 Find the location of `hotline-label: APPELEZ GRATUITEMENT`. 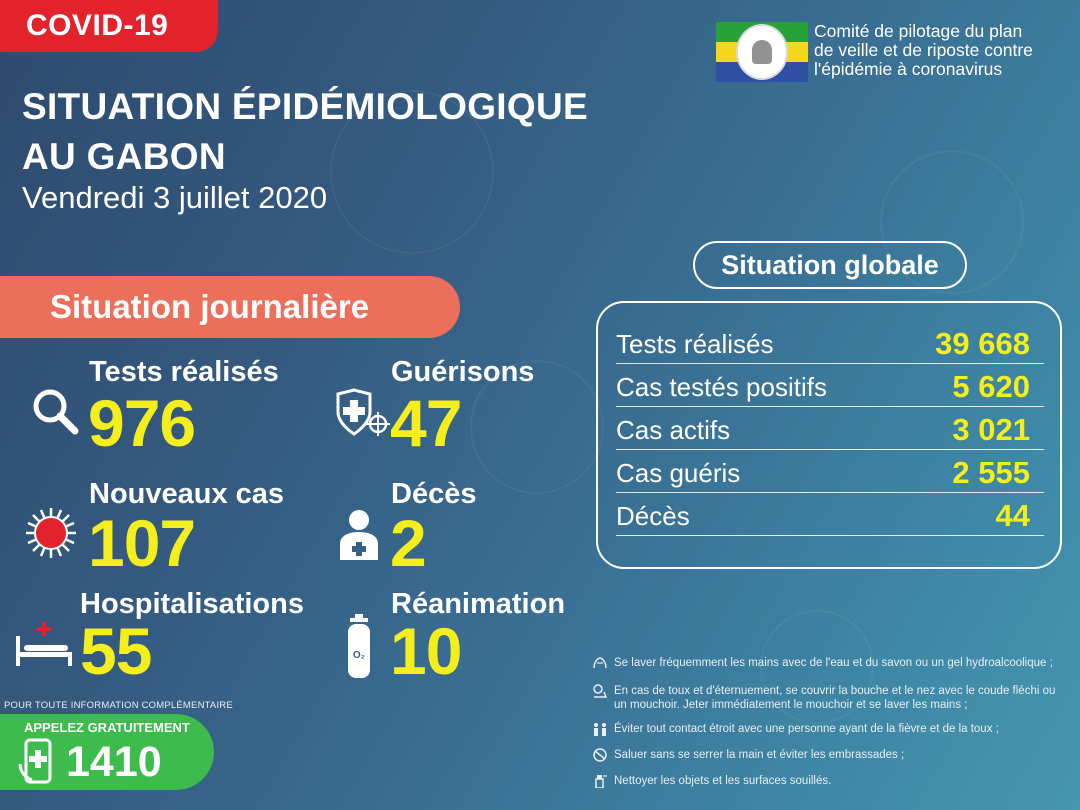

hotline-label: APPELEZ GRATUITEMENT is located at coordinates (107, 727).